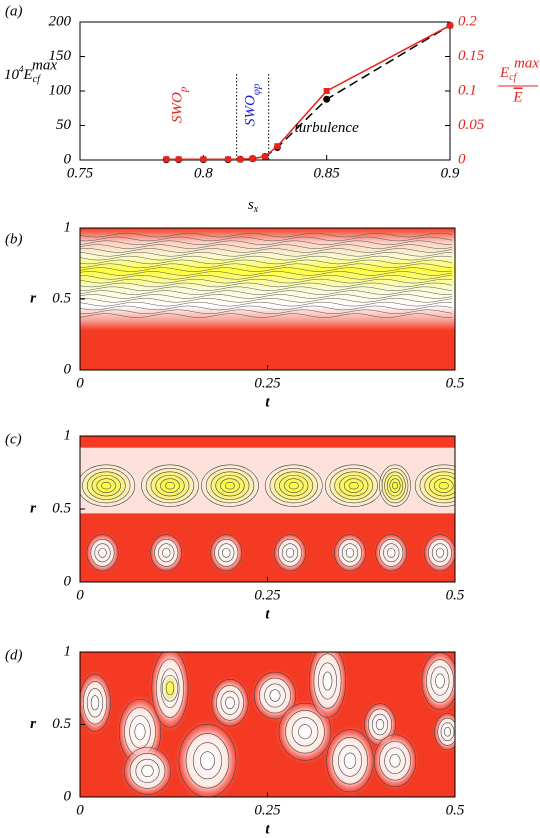  I want to click on panel-label: (a), so click(14, 11).